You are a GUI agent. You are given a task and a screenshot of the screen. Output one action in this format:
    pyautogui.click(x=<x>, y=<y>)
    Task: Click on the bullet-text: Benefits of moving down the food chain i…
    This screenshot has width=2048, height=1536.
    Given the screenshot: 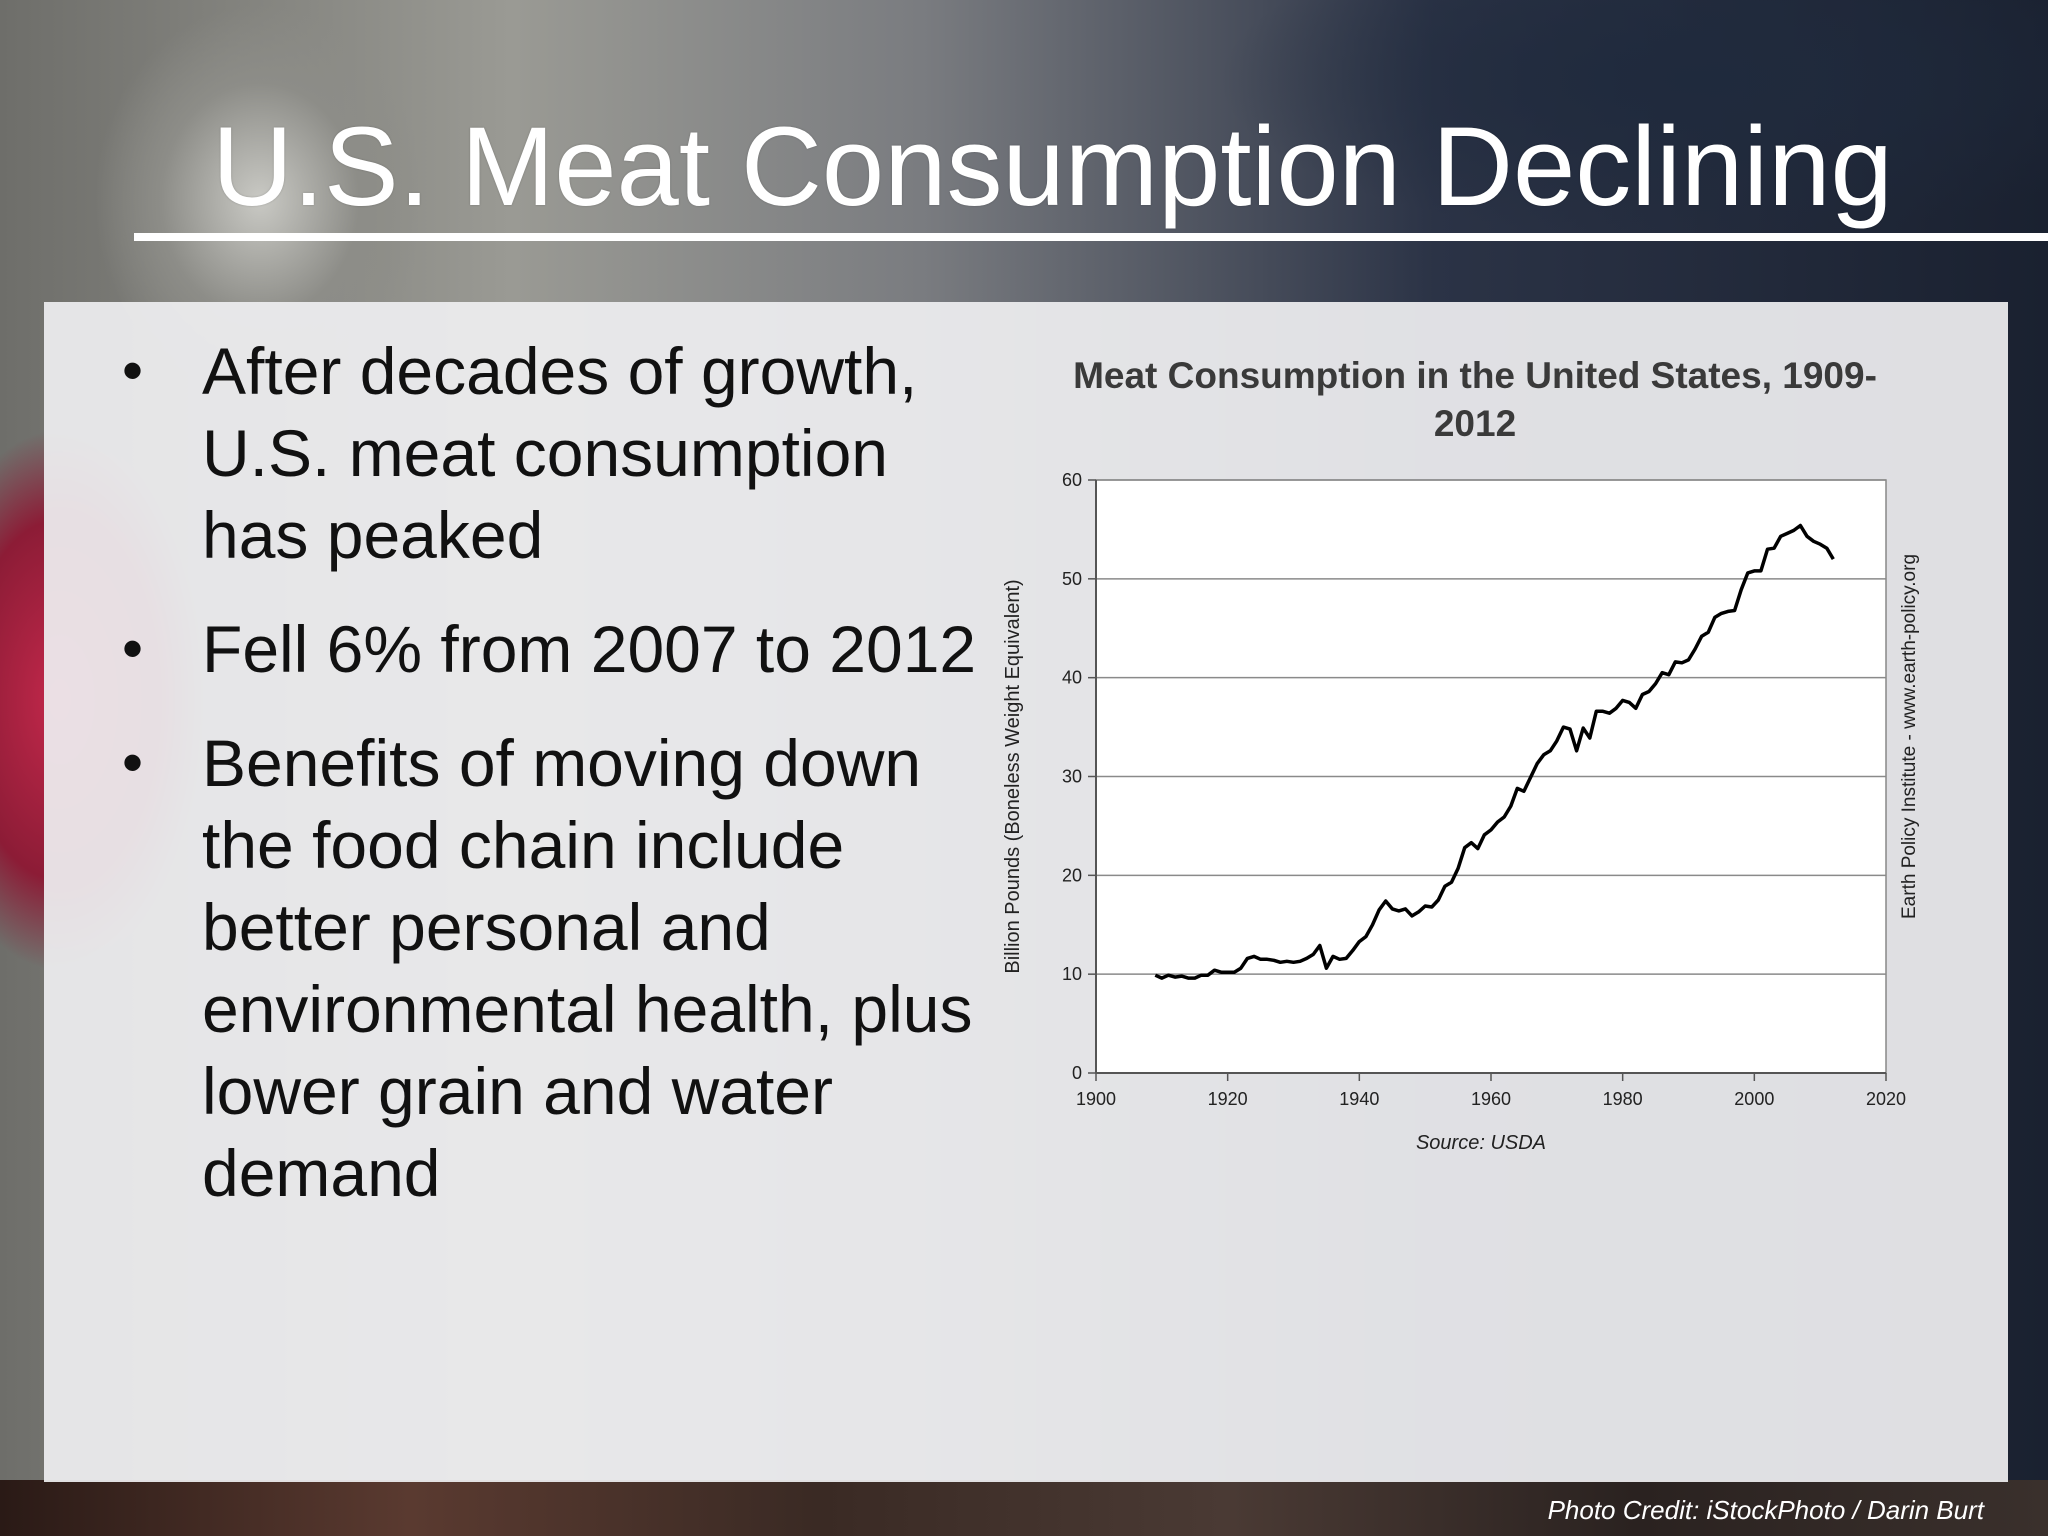 What is the action you would take?
    pyautogui.click(x=587, y=968)
    